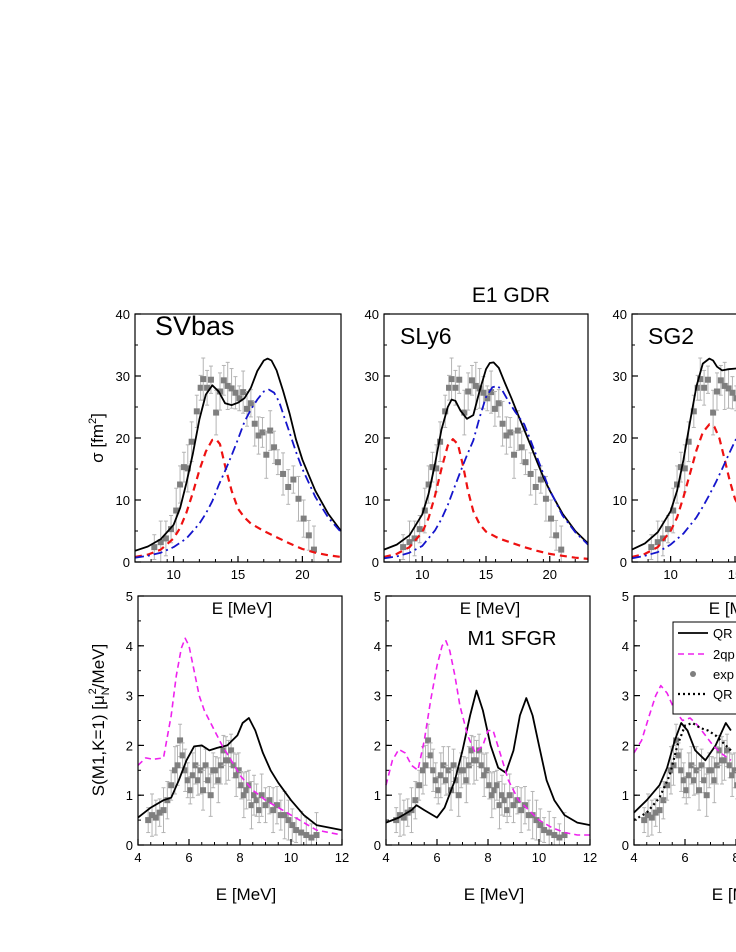  I want to click on e1-panel-label: SG2, so click(671, 336).